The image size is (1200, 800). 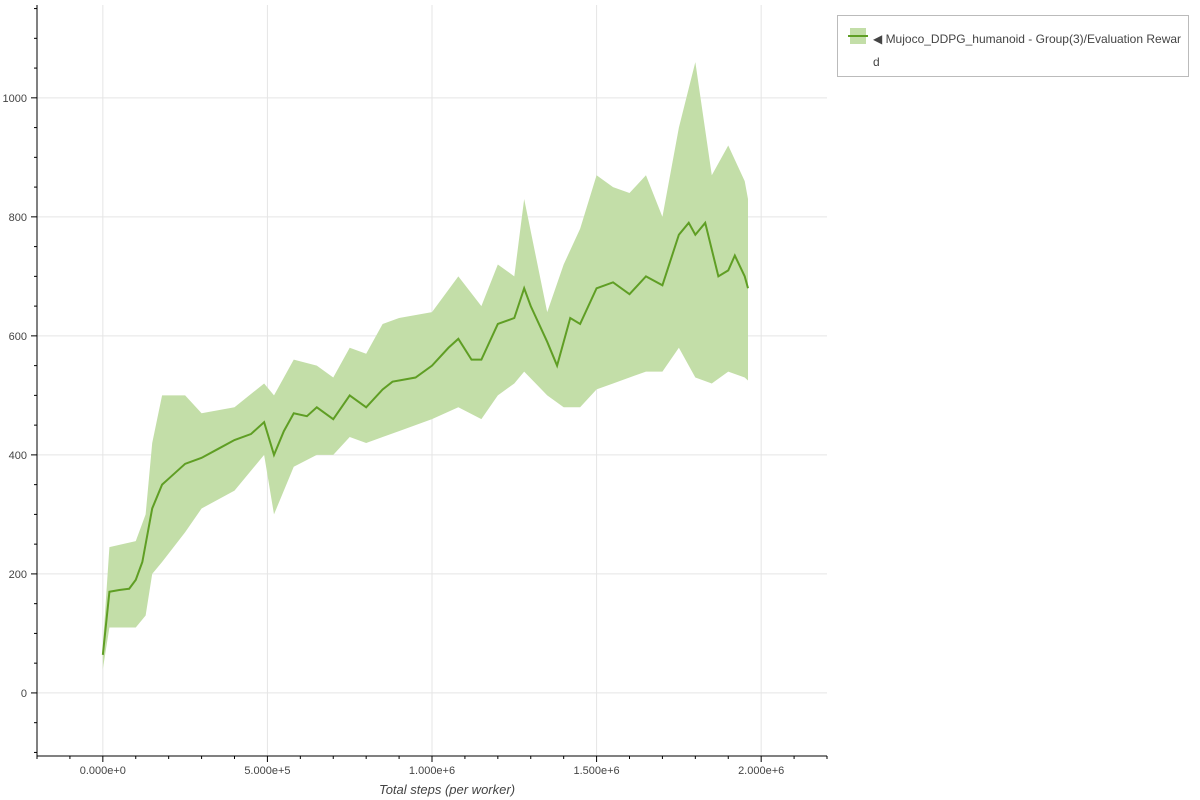 I want to click on x-tick-label: 1.500e+6, so click(x=596, y=771).